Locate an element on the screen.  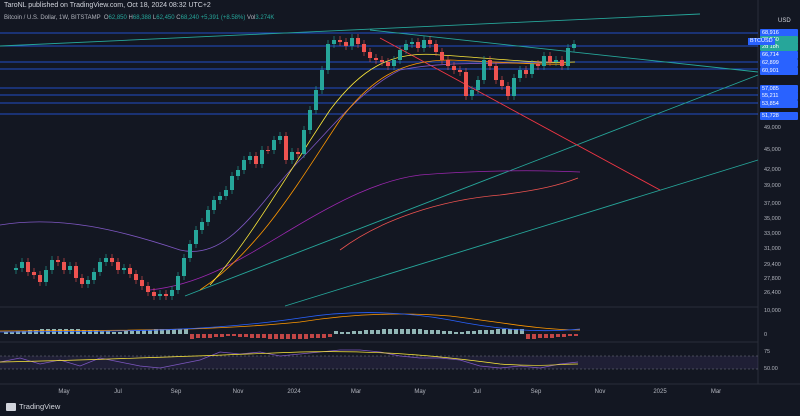
volume-label: Vol is located at coordinates (251, 18).